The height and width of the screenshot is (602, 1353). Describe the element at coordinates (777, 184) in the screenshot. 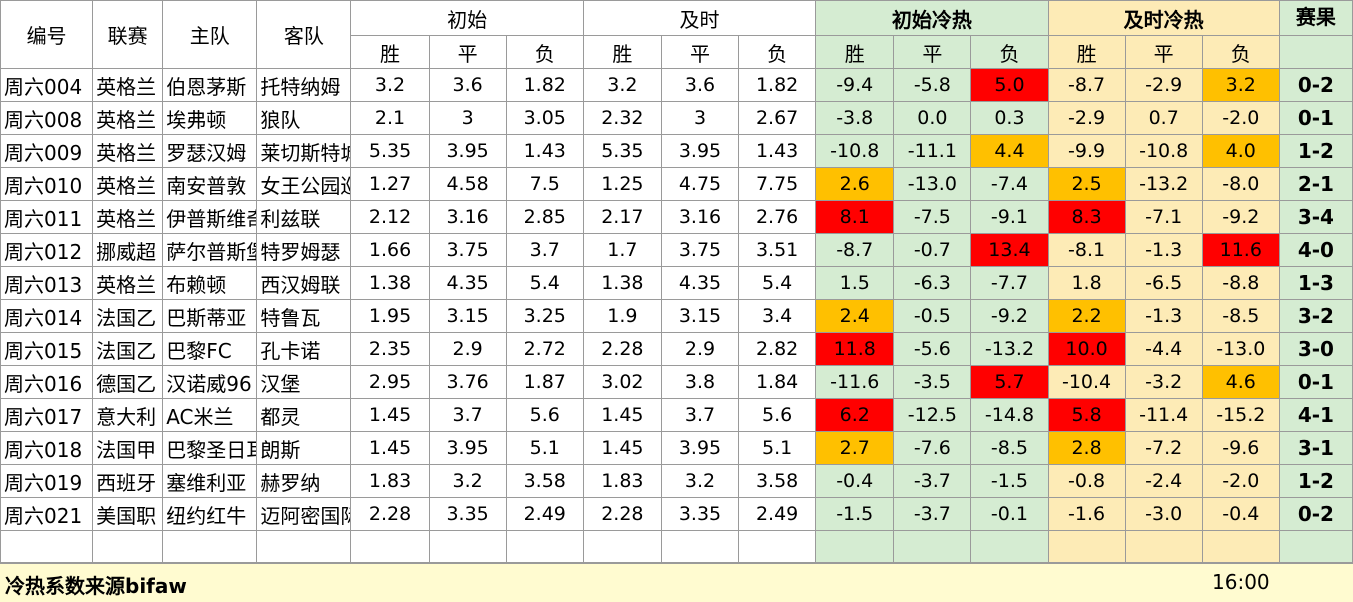

I see `cell-live-loss: 7.75` at that location.